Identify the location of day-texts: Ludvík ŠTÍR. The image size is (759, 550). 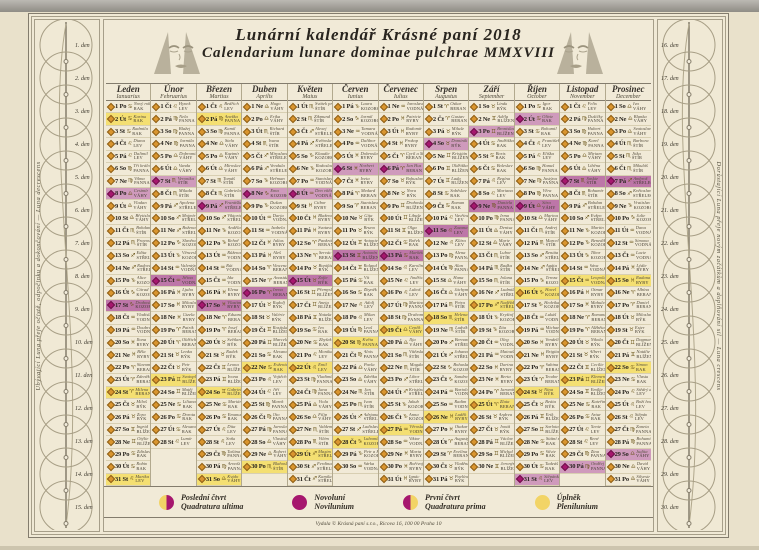
(461, 330).